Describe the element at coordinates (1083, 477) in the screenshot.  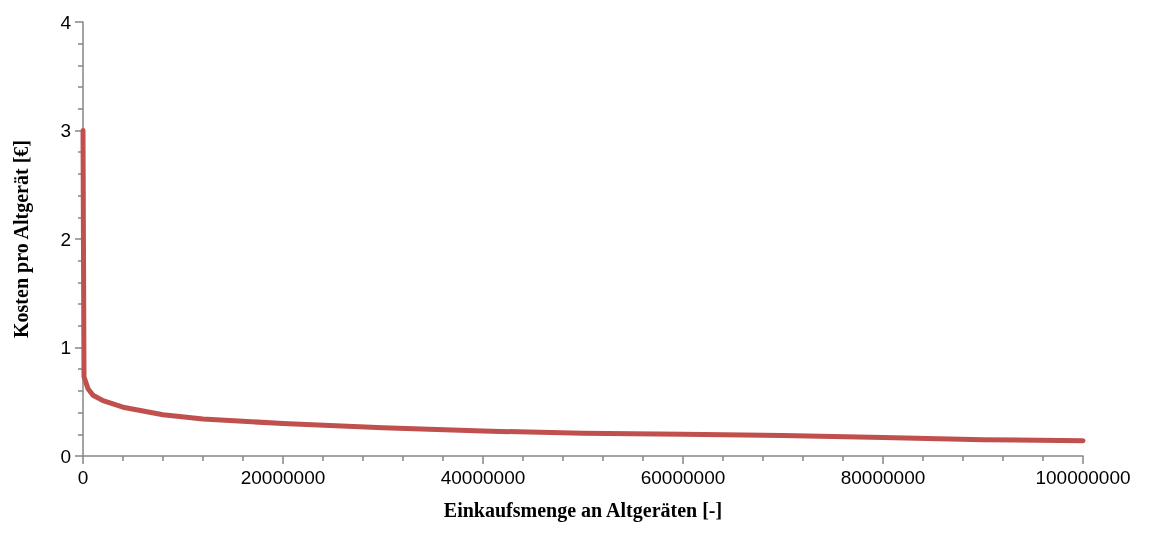
I see `x-tick-label: 100000000` at that location.